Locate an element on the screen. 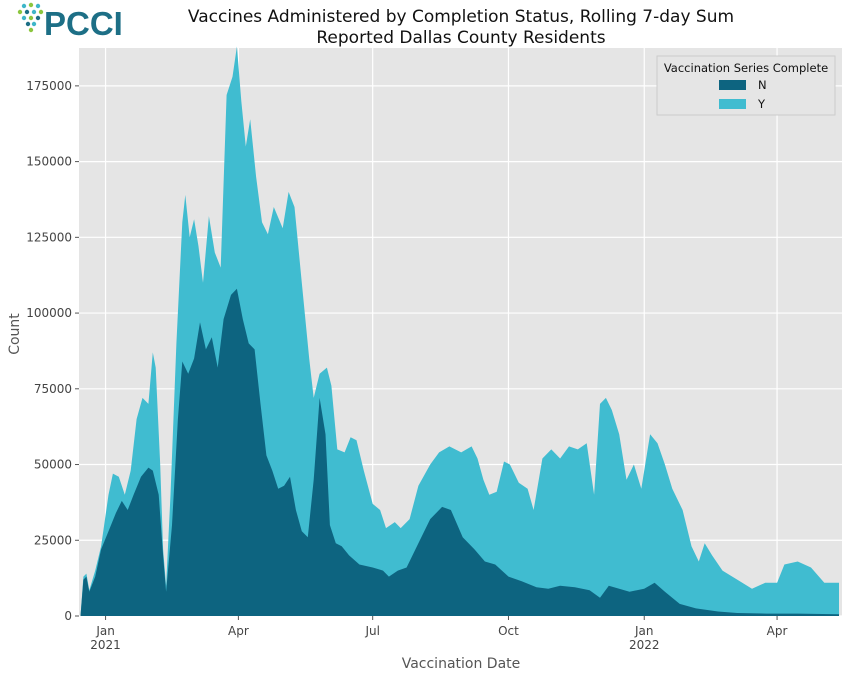  legend-swatch-y is located at coordinates (732, 104).